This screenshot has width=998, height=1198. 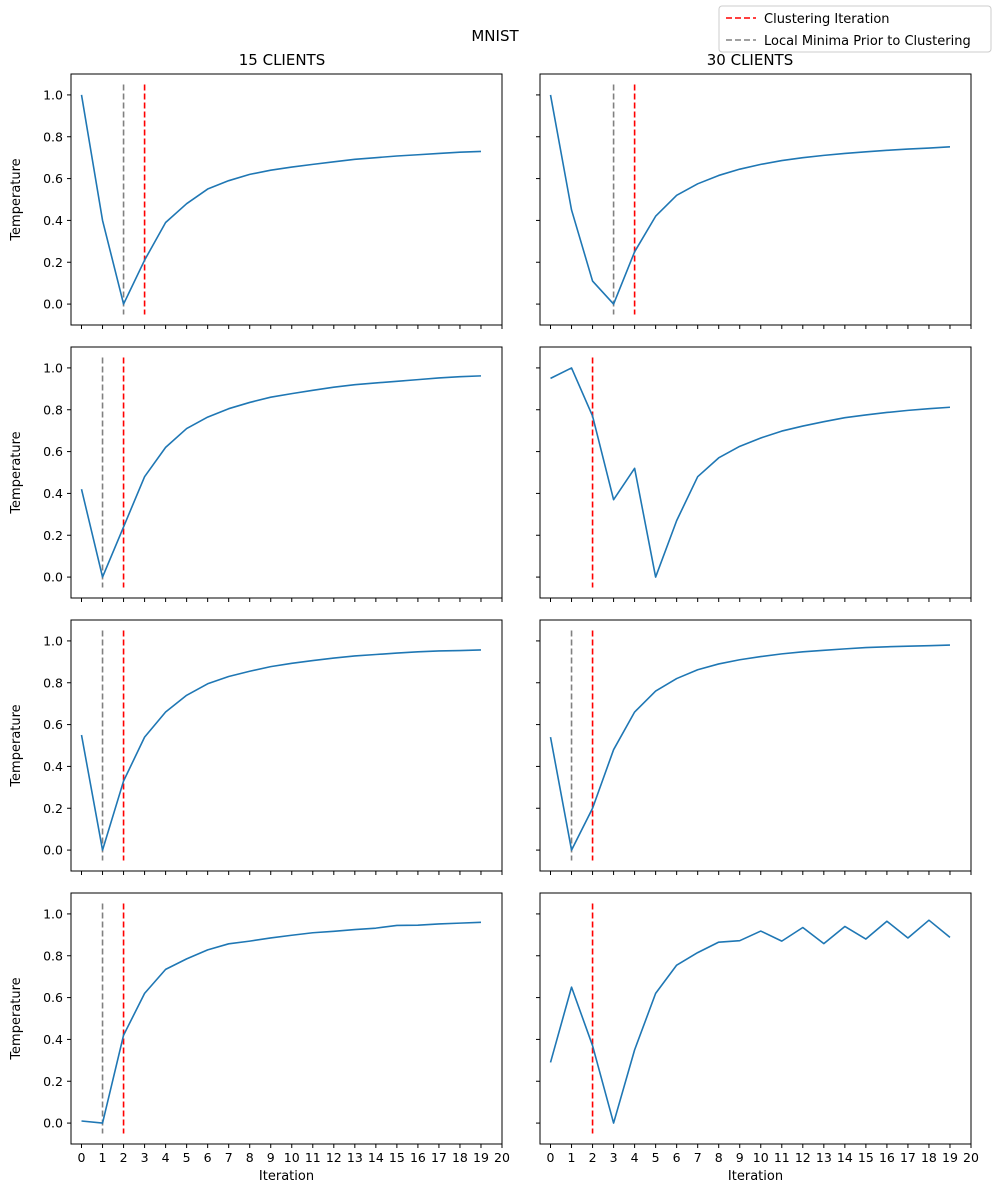 I want to click on panel-r3-15-clients-temperature-line, so click(x=281, y=750).